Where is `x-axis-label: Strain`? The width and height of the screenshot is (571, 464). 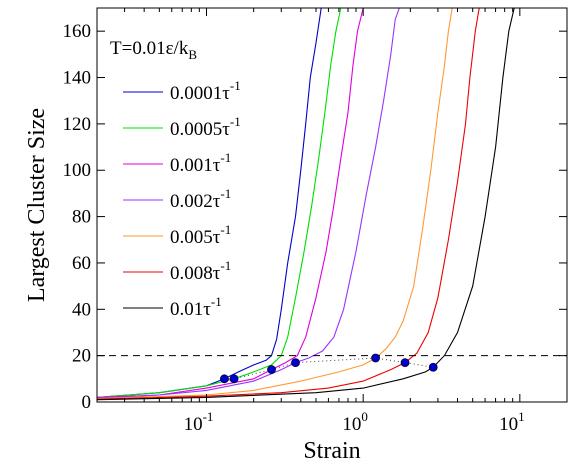
x-axis-label: Strain is located at coordinates (331, 451).